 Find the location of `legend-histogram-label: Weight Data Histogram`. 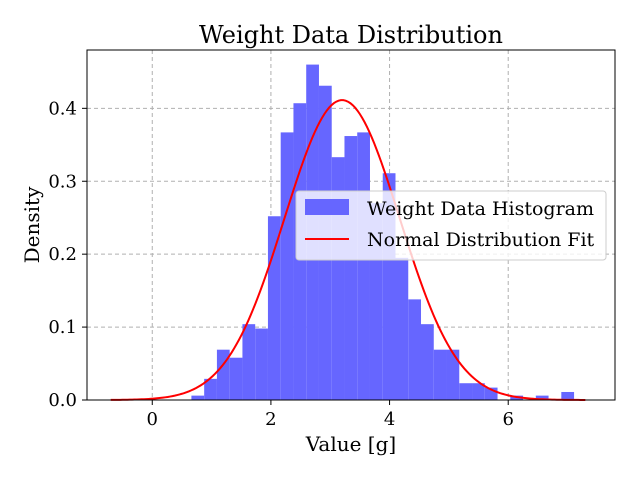

legend-histogram-label: Weight Data Histogram is located at coordinates (480, 209).